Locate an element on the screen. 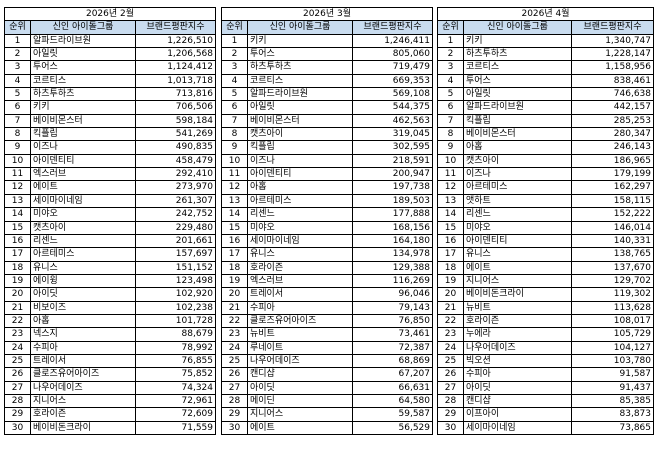 This screenshot has width=658, height=452. rank-cell: 27 is located at coordinates (234, 387).